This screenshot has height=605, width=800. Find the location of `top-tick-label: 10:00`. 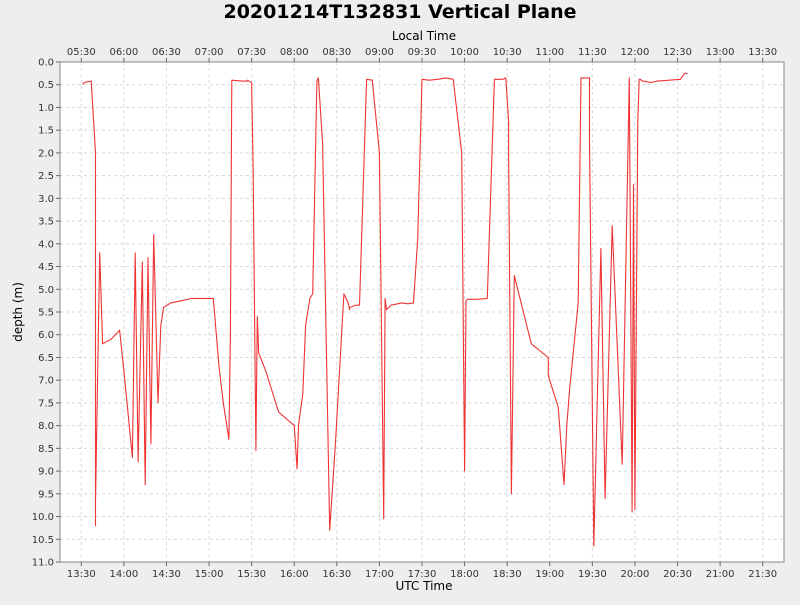

top-tick-label: 10:00 is located at coordinates (464, 52).